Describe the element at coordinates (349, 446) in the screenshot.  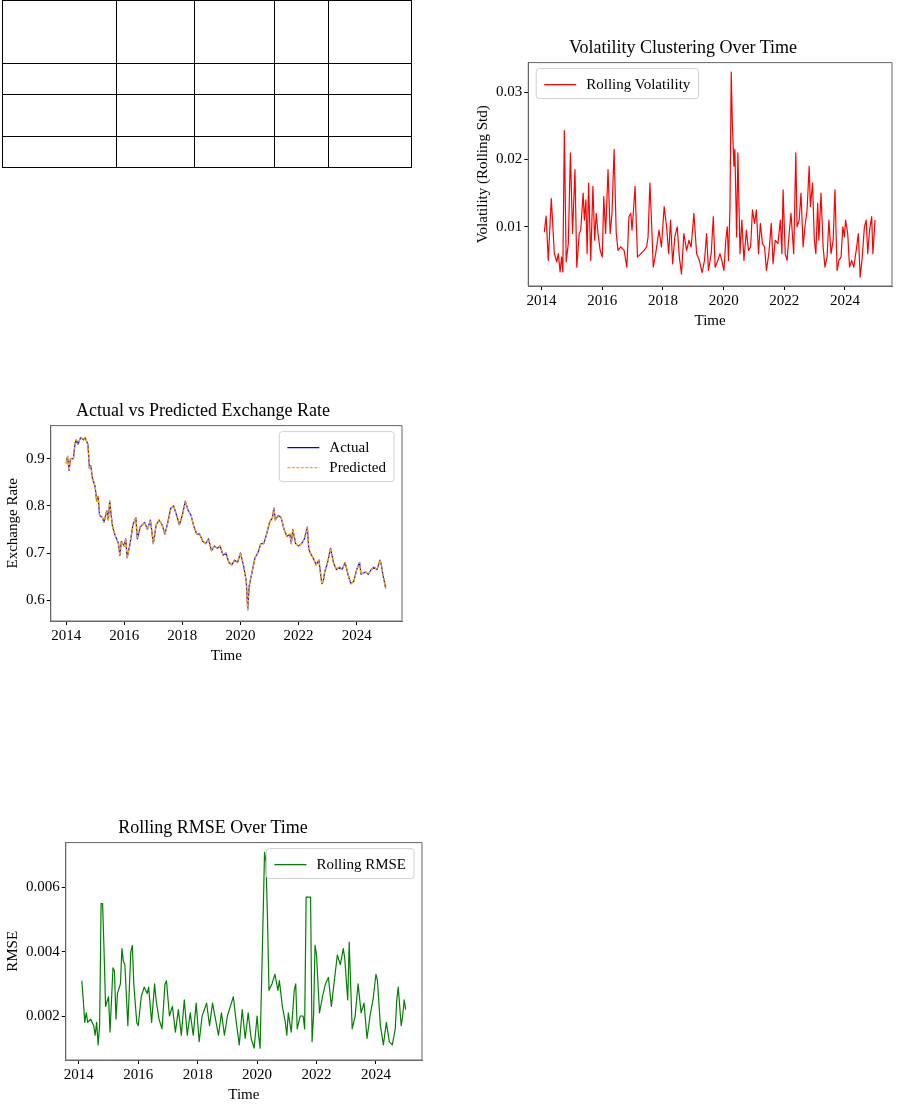
I see `legend-label: Actual` at that location.